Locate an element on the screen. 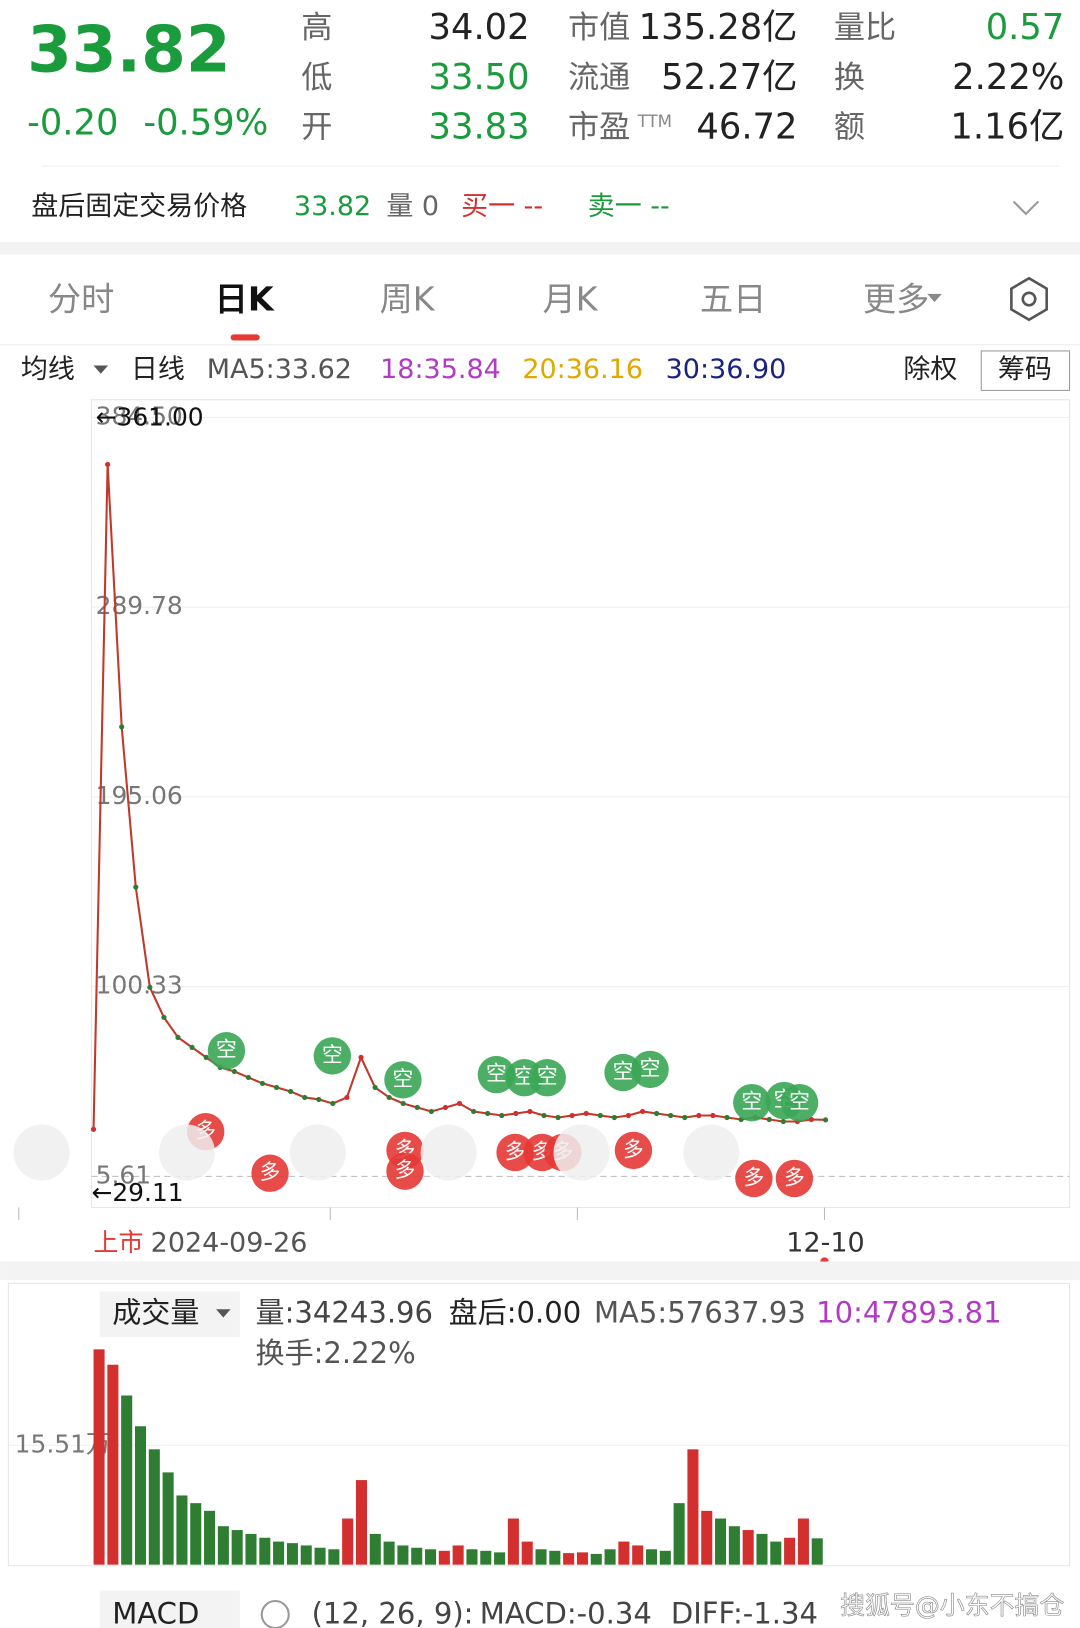 This screenshot has width=1080, height=1628. ma18: 18:35.84 is located at coordinates (440, 369).